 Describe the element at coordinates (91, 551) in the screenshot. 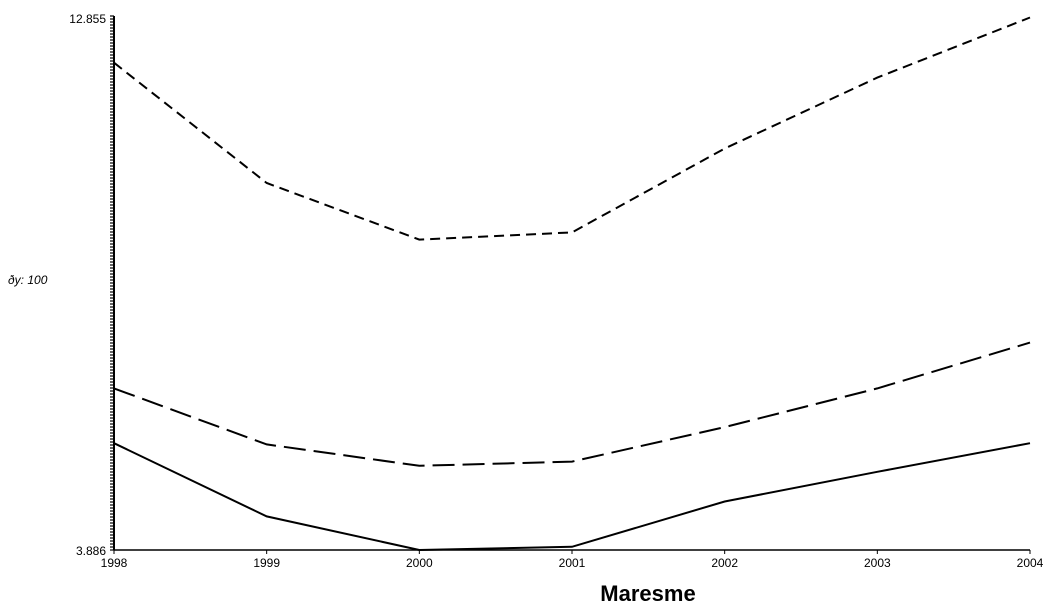

I see `y-tick-label-min: 3.886` at that location.